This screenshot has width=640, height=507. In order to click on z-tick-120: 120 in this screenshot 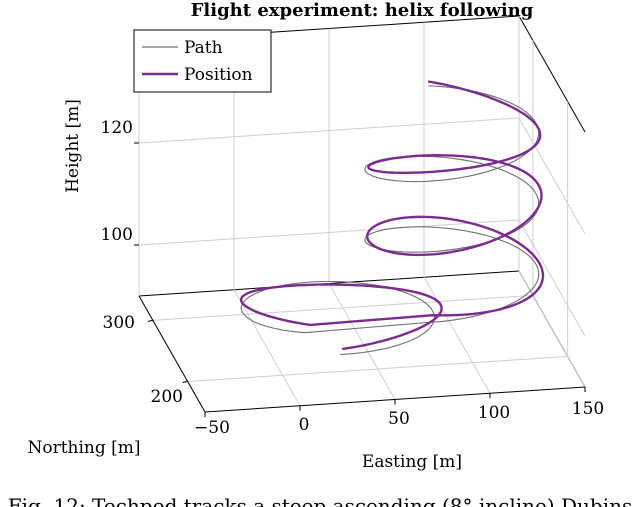, I will do `click(117, 128)`.